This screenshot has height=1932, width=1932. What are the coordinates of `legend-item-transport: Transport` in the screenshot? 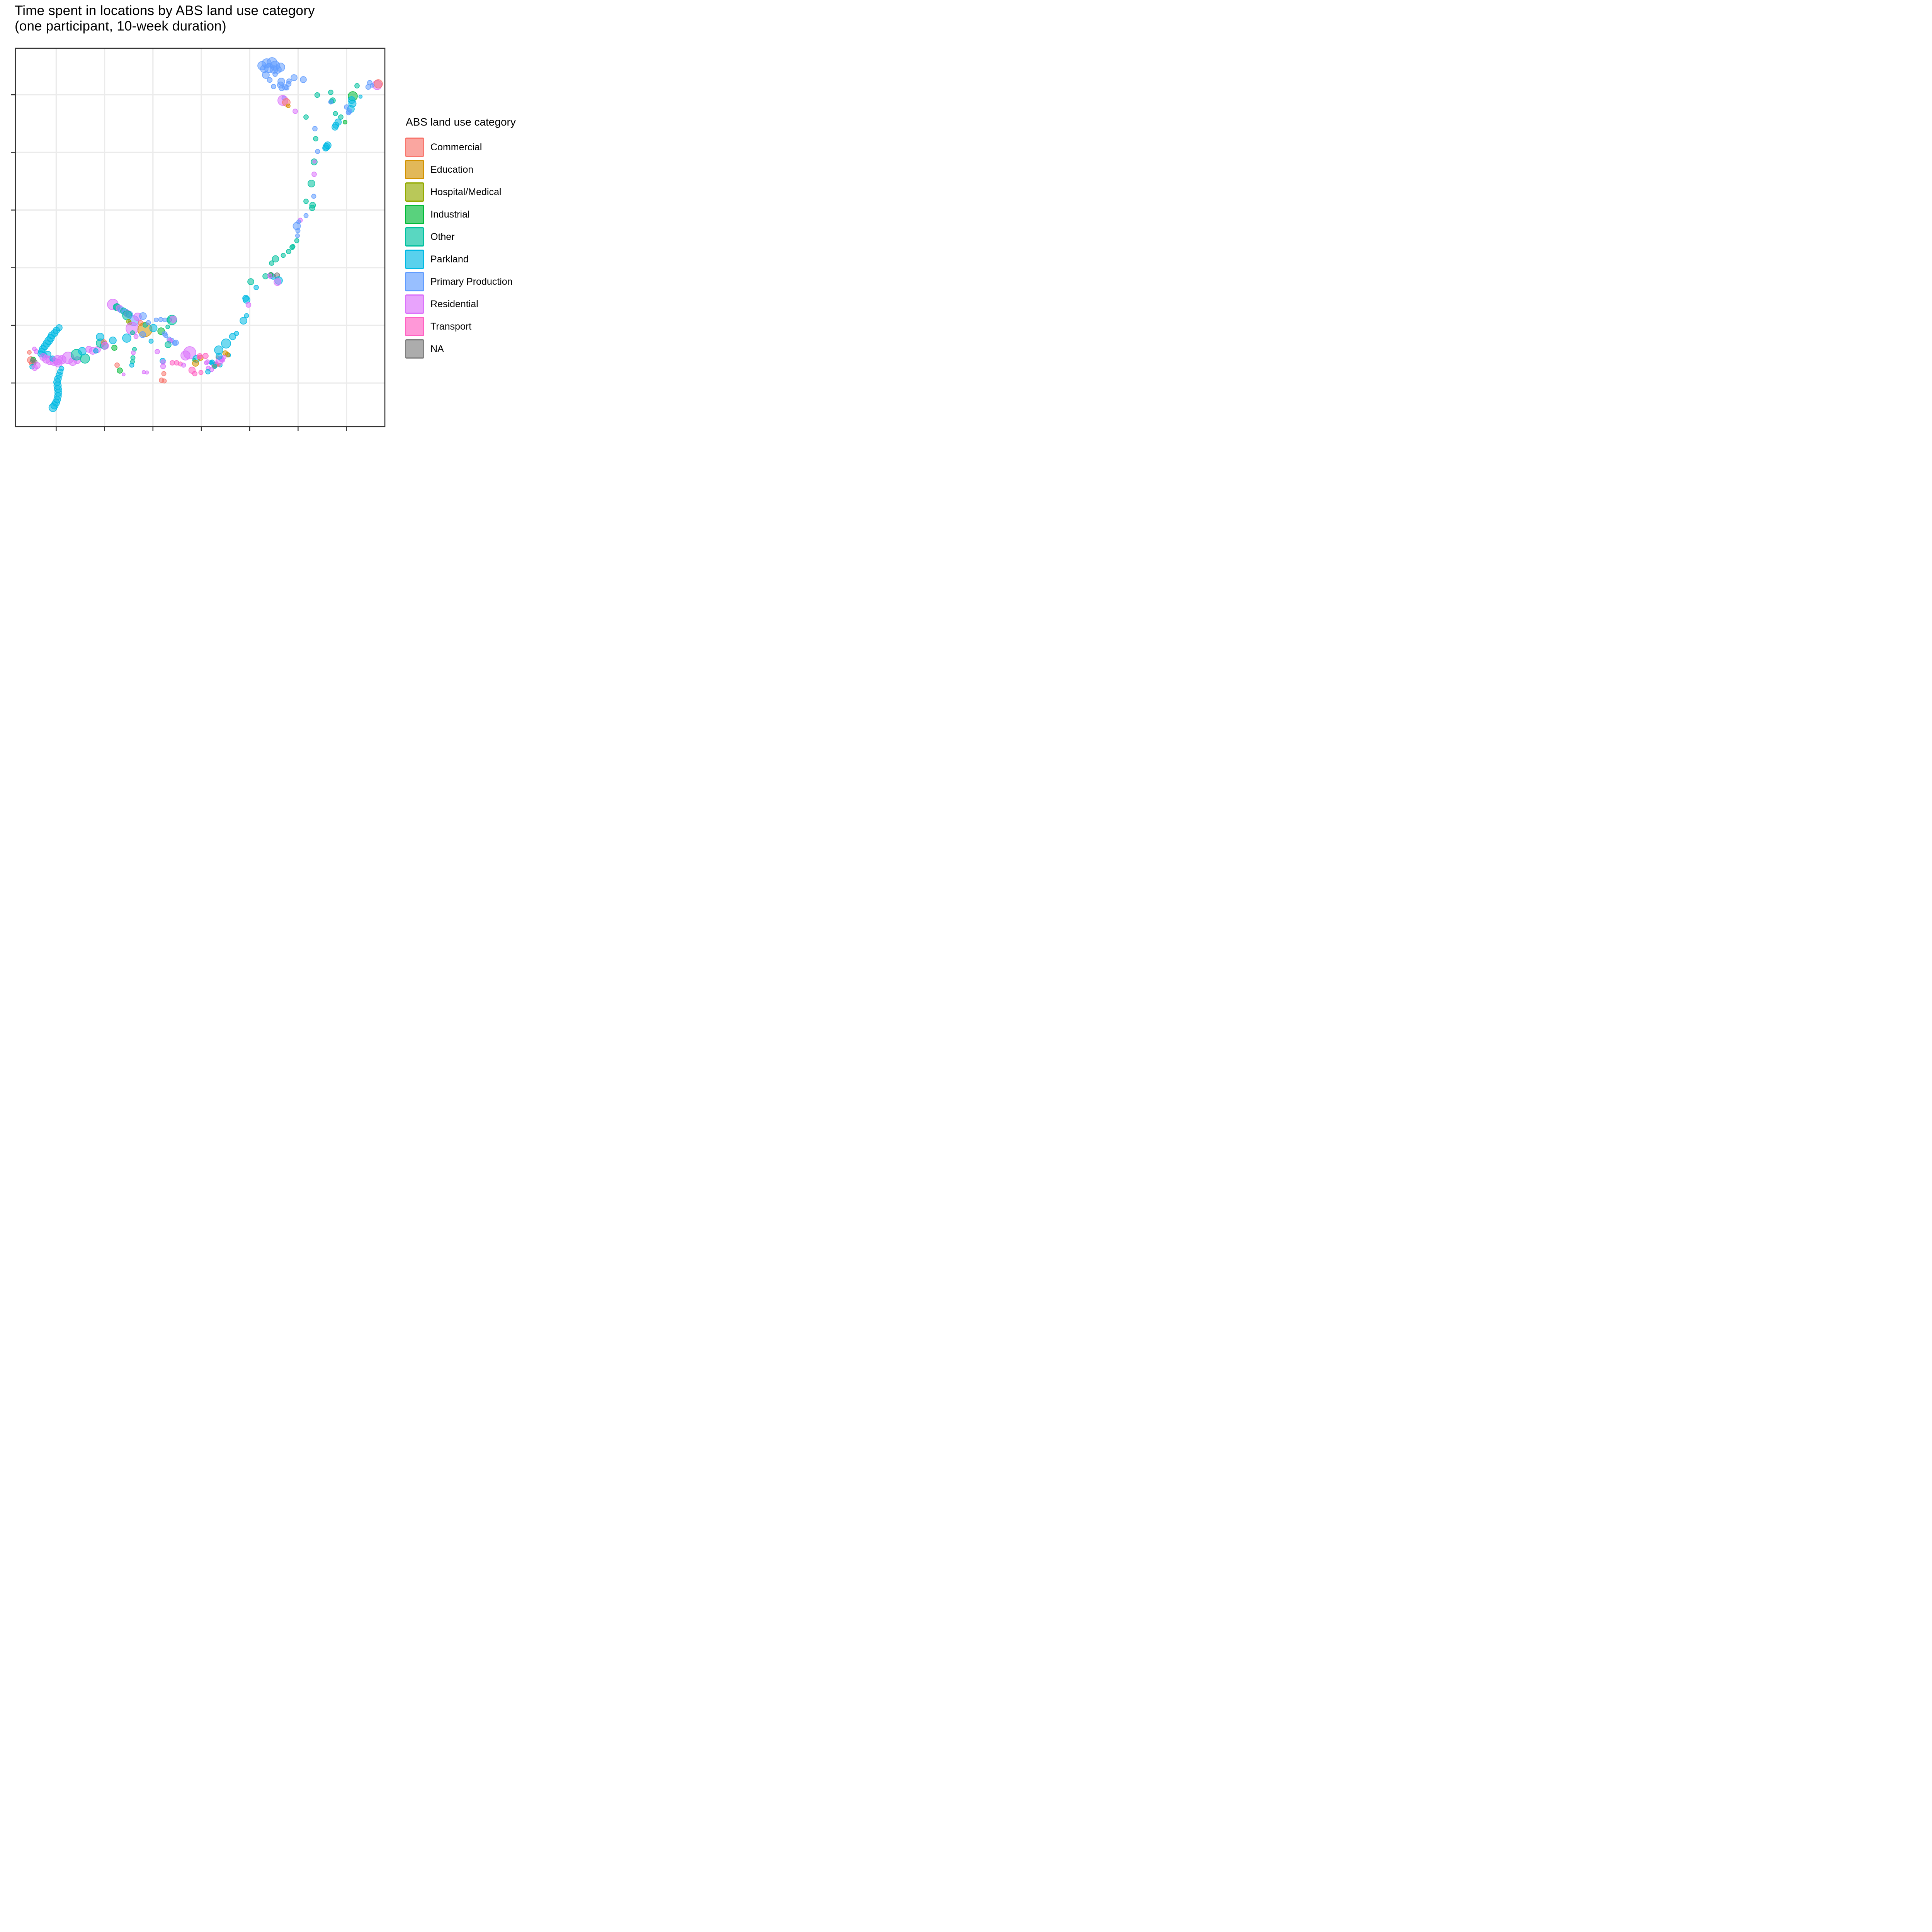 It's located at (494, 326).